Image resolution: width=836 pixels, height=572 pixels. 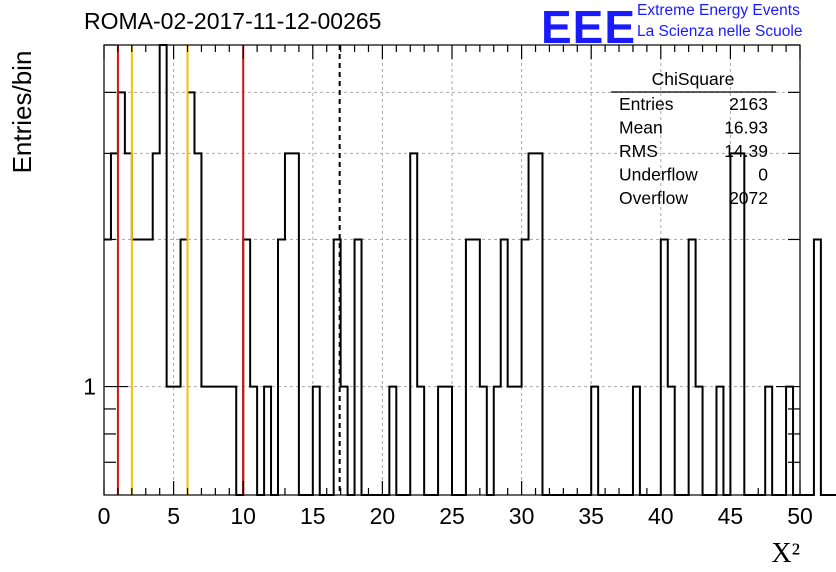 I want to click on x-tick-label: 0, so click(x=104, y=516).